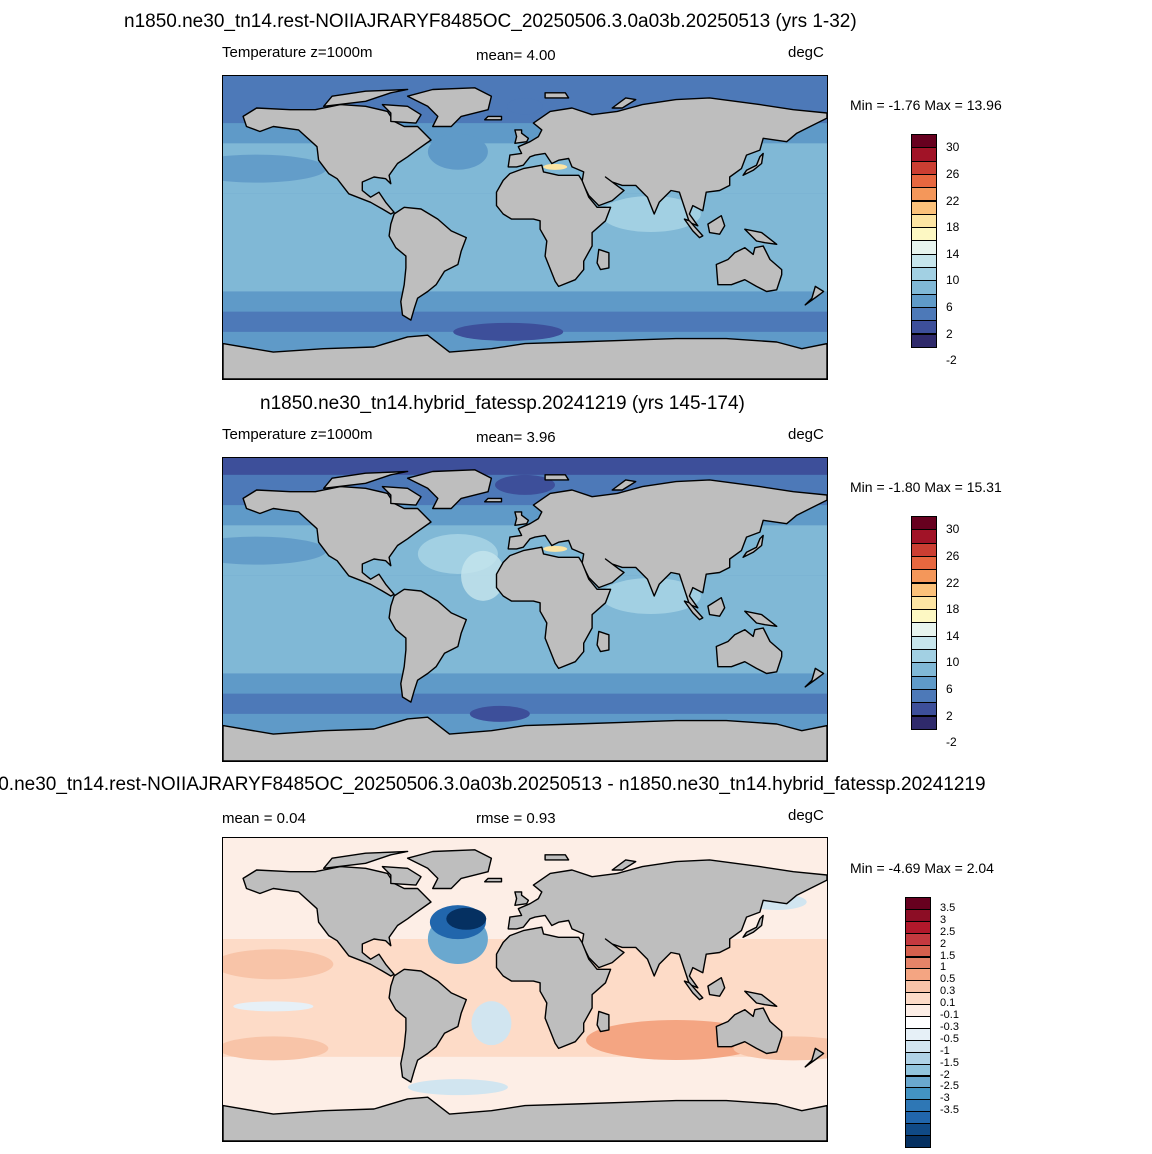 The width and height of the screenshot is (1152, 1154). I want to click on panel1-variable-label: Temperature z=1000m, so click(297, 52).